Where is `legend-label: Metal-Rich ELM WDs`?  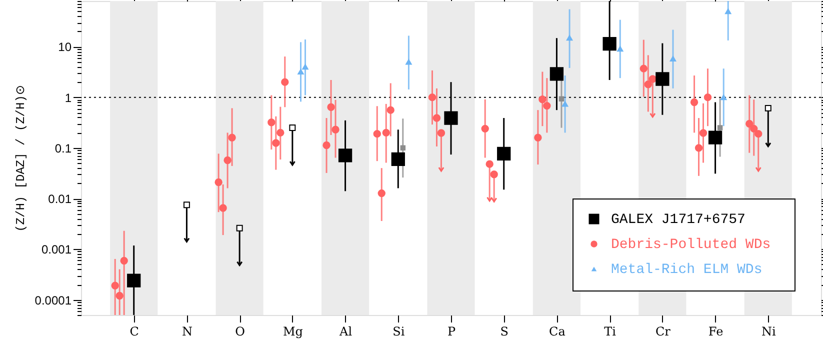
legend-label: Metal-Rich ELM WDs is located at coordinates (686, 270).